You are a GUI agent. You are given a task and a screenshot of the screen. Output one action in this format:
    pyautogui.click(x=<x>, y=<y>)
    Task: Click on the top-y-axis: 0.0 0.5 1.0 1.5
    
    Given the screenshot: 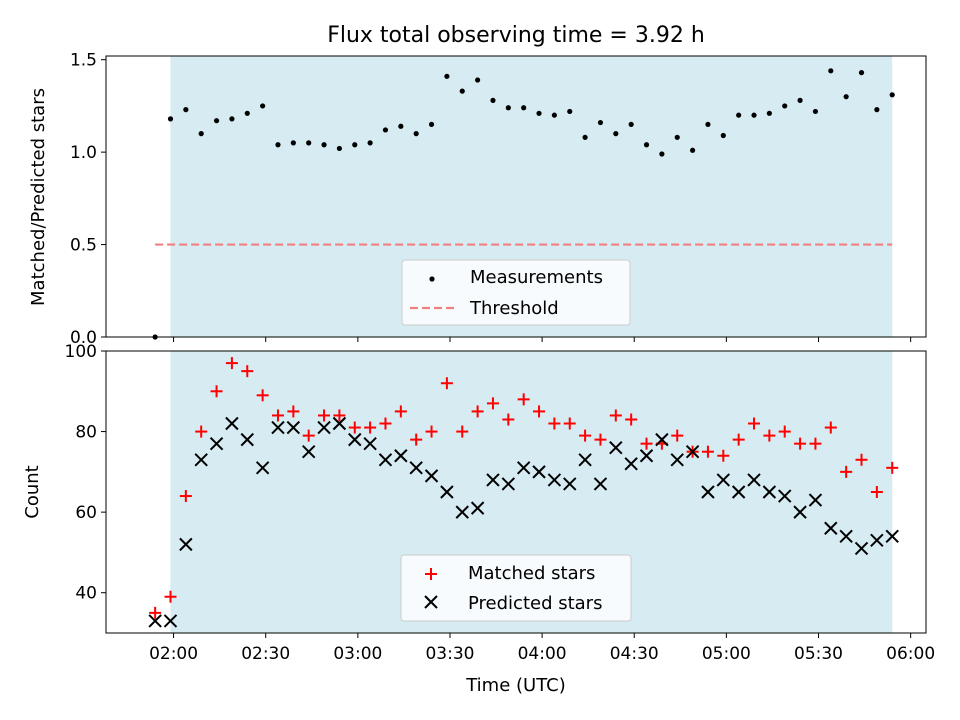 What is the action you would take?
    pyautogui.click(x=88, y=199)
    